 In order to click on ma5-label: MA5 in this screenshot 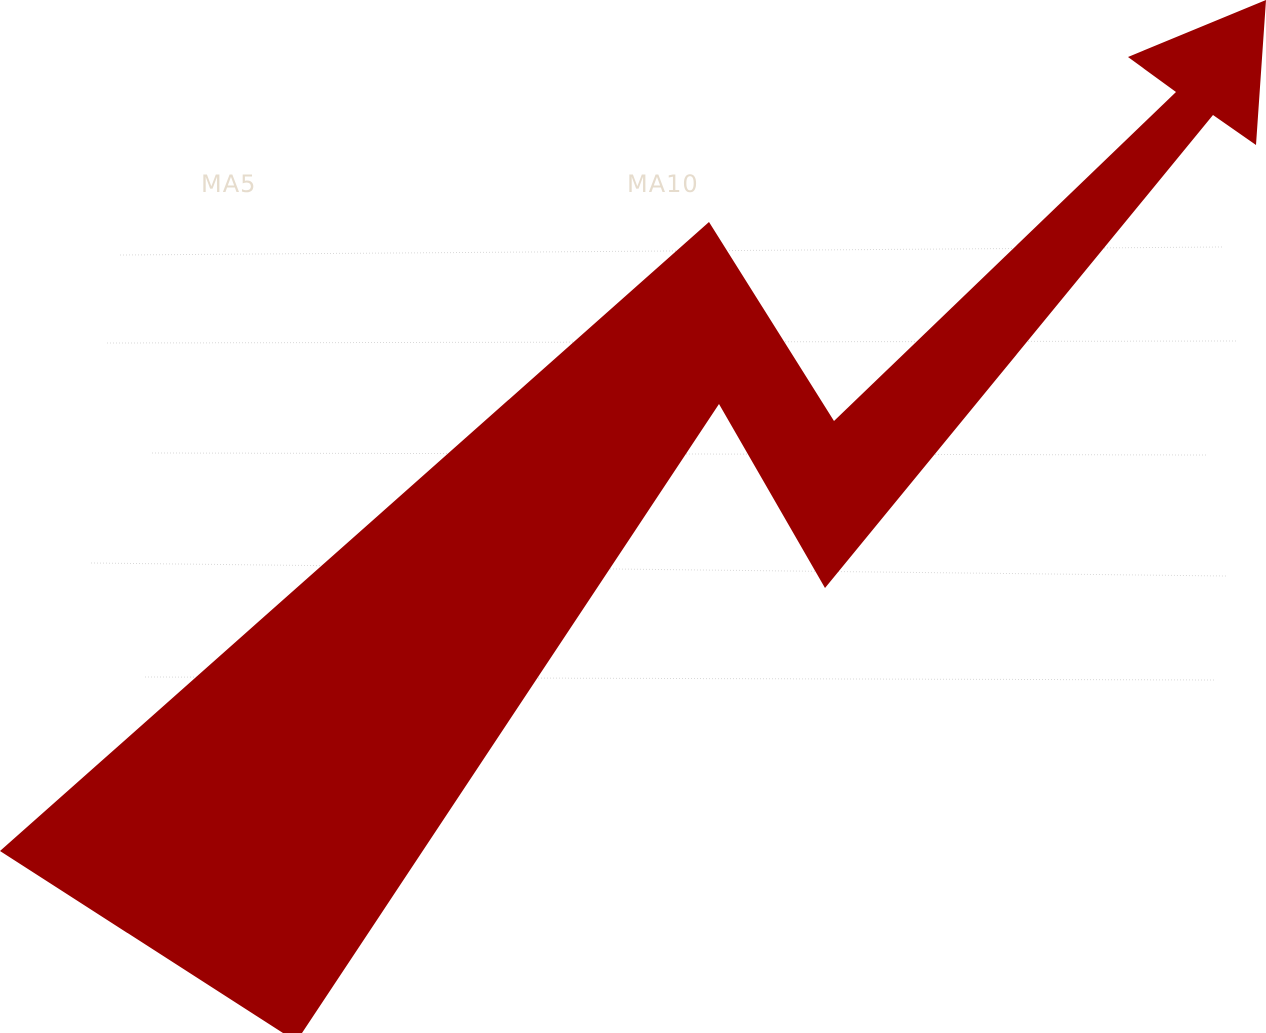, I will do `click(229, 184)`.